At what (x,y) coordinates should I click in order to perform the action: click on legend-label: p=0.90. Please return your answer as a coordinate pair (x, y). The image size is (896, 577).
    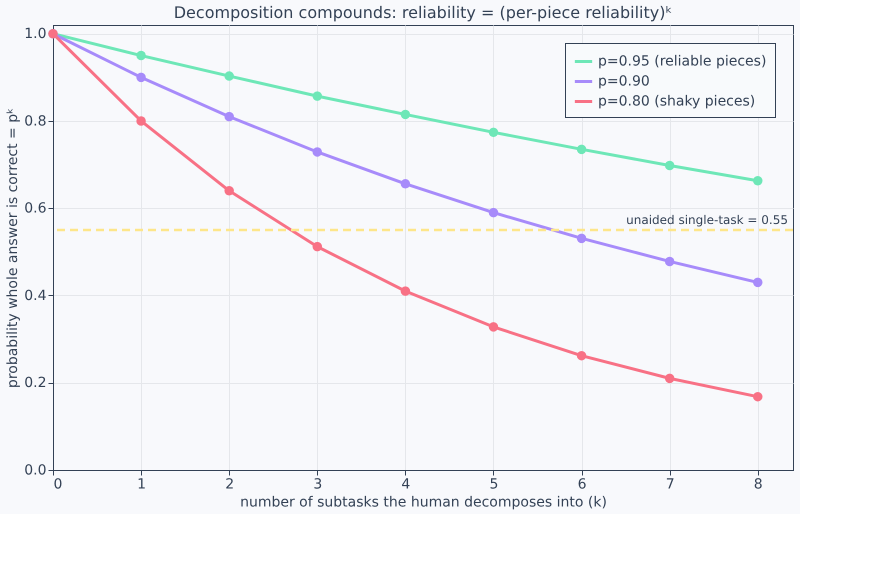
    Looking at the image, I should click on (624, 82).